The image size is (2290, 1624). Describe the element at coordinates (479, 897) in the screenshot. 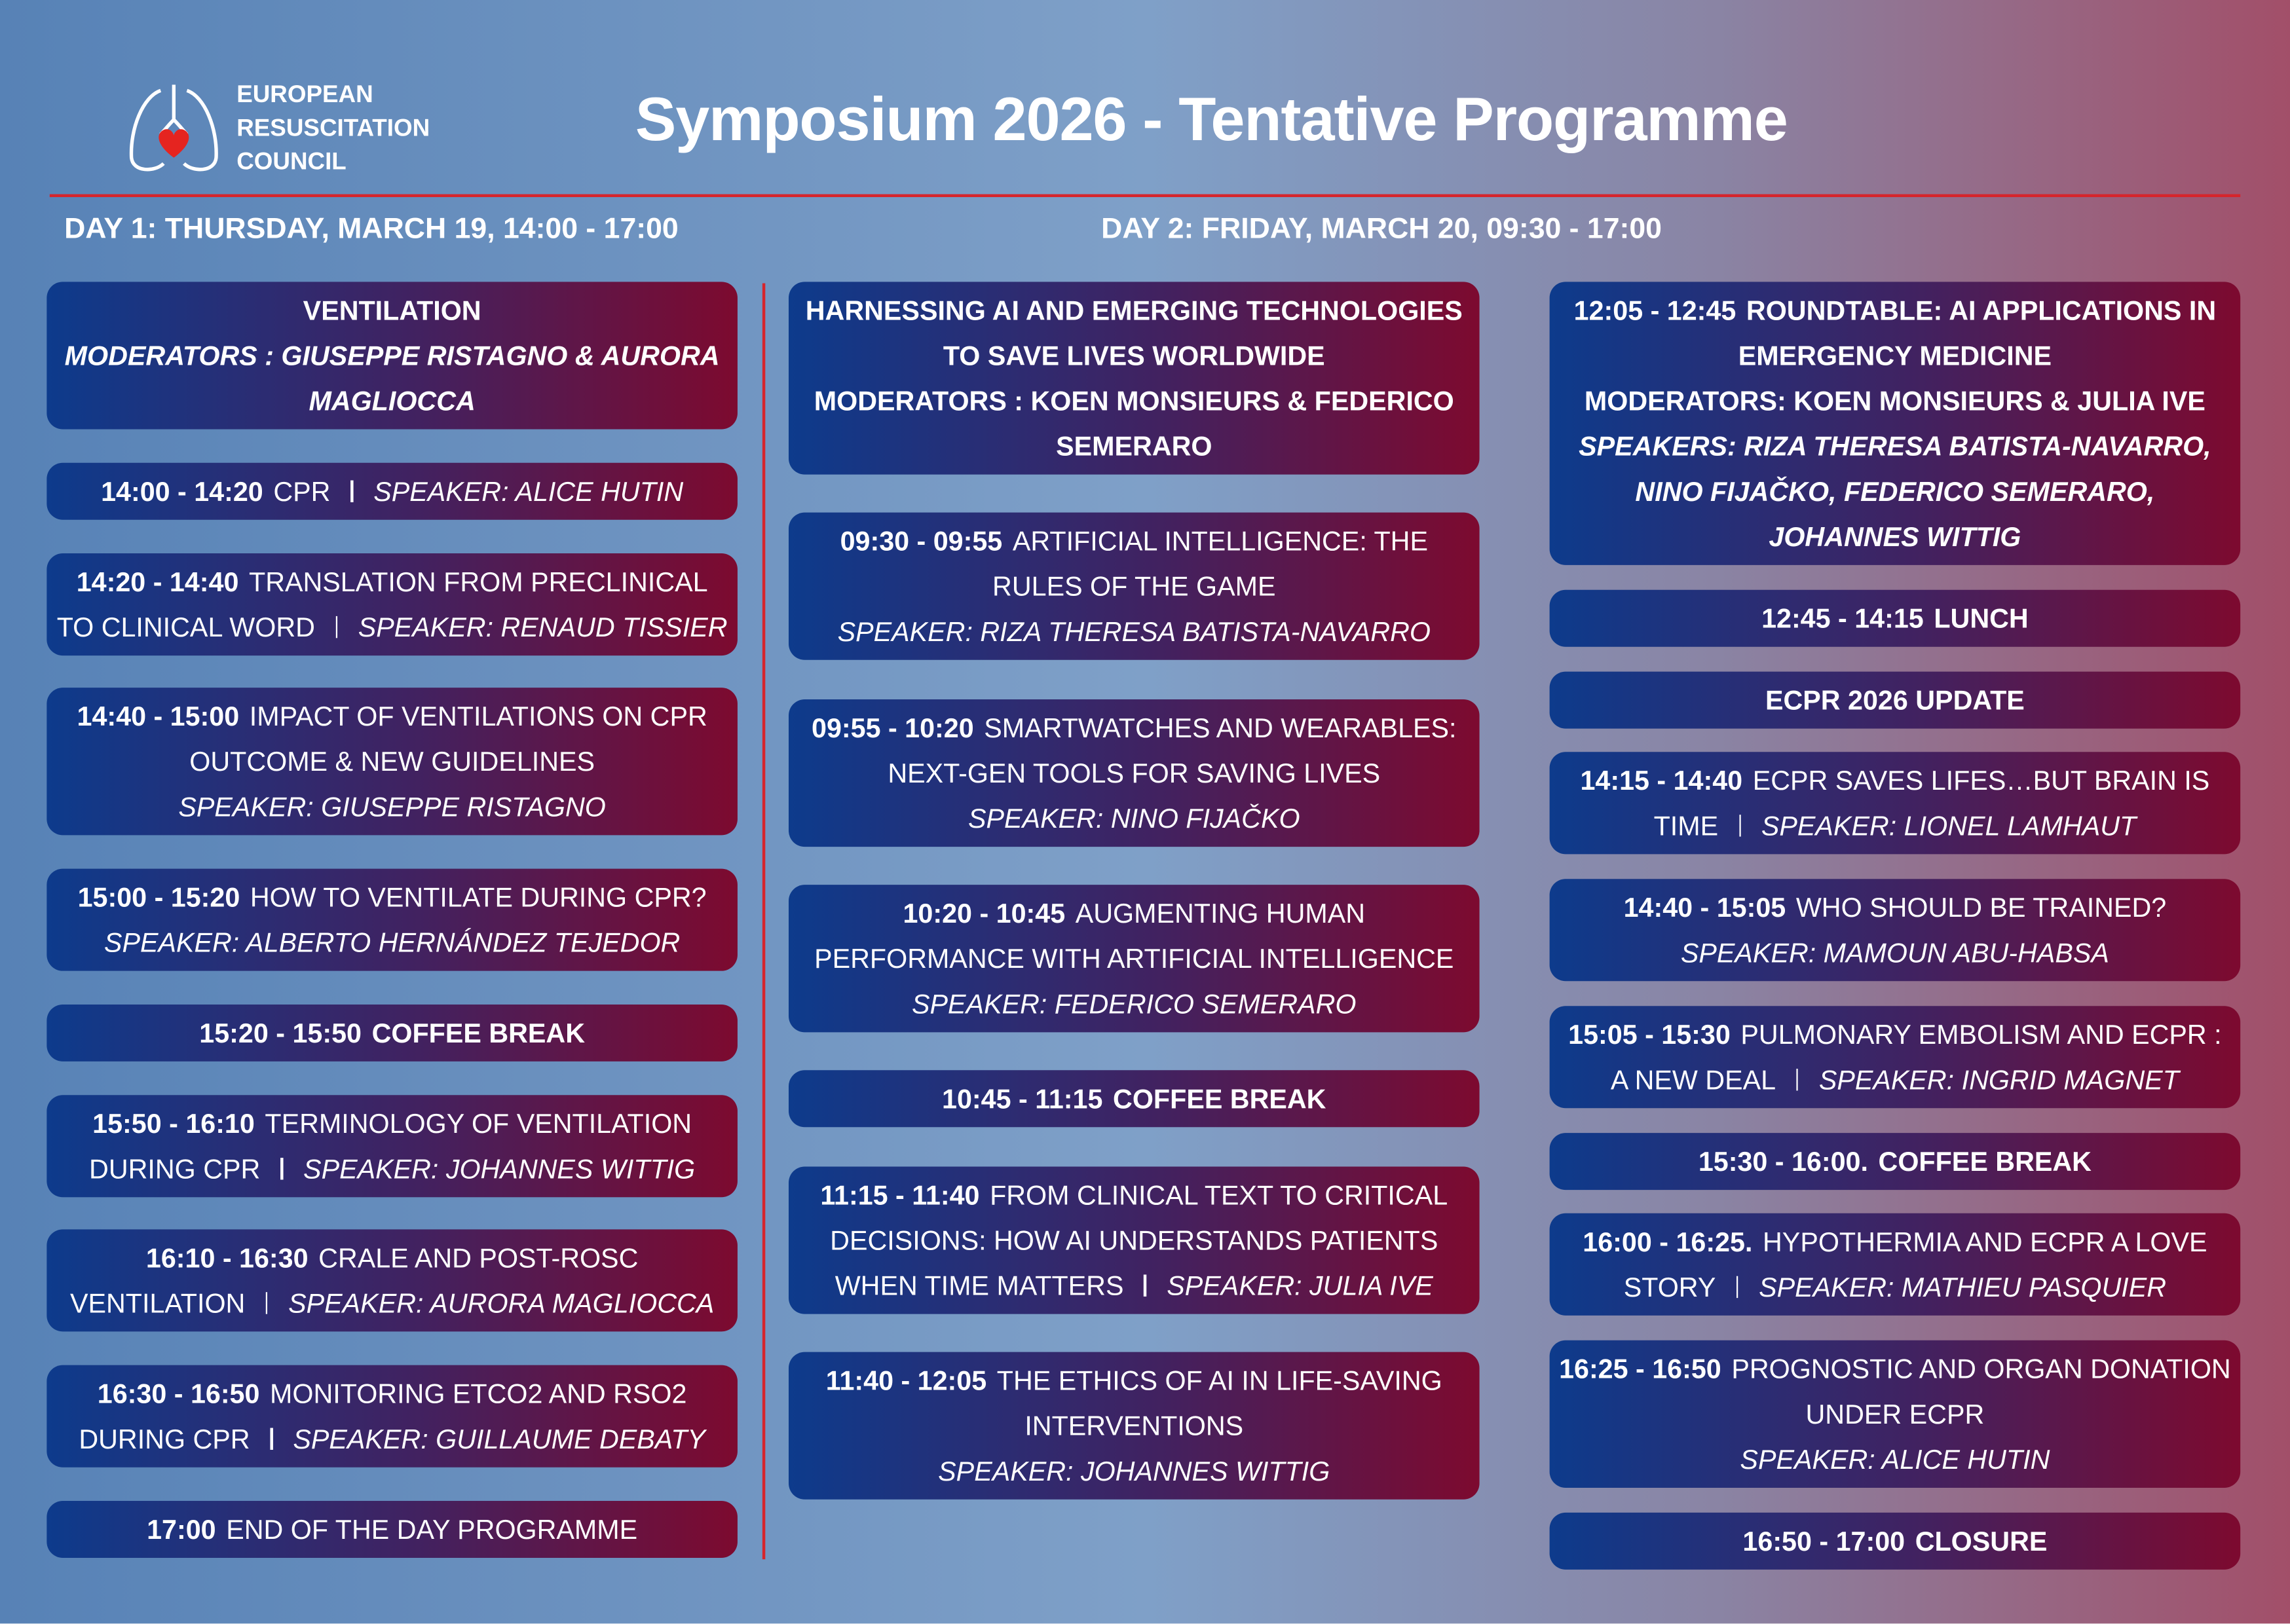

I see `session-title: HOW TO VENTILATE DURING CPR?` at that location.